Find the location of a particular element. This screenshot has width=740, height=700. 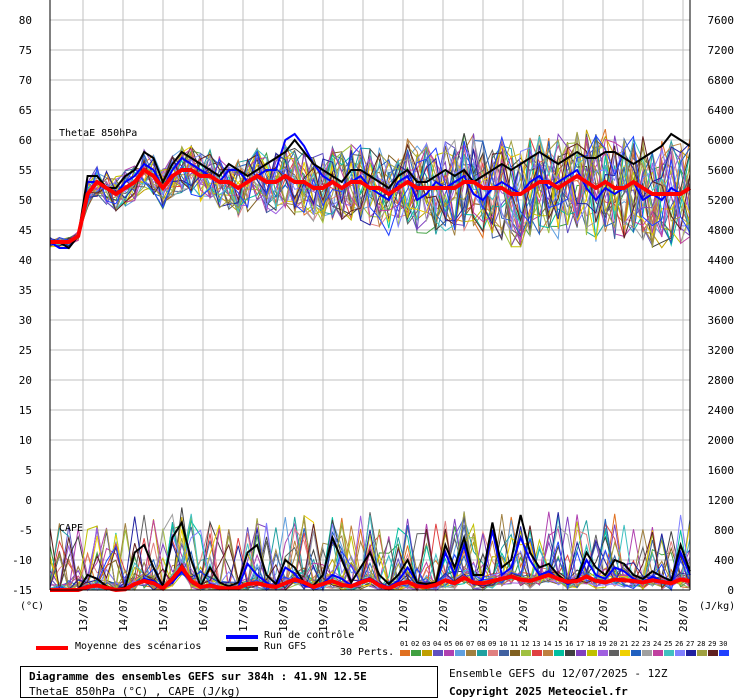

pert-number: 21 is located at coordinates (624, 644).